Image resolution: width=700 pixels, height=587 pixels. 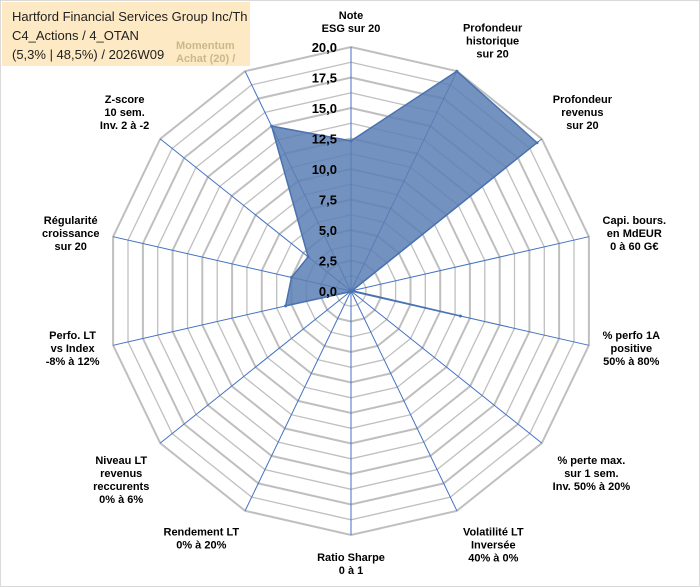 I want to click on axis-label-line: 0% à 6%, so click(x=121, y=500).